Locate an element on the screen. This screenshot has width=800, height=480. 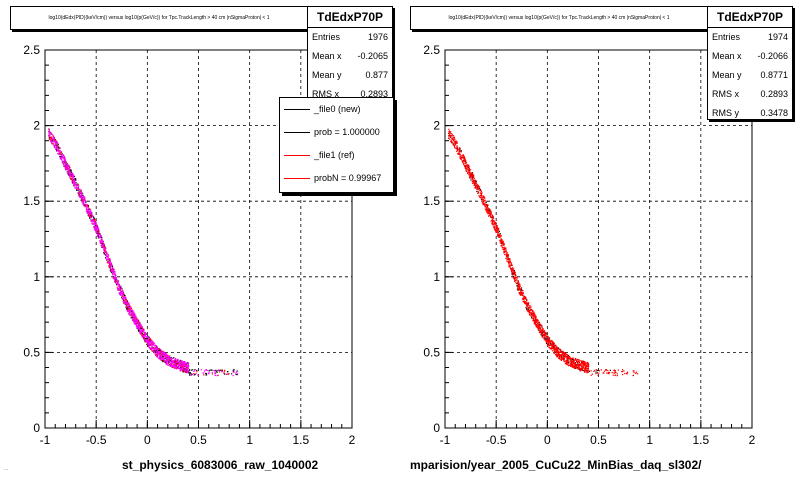
x-tick-label: -0.5 is located at coordinates (496, 440).